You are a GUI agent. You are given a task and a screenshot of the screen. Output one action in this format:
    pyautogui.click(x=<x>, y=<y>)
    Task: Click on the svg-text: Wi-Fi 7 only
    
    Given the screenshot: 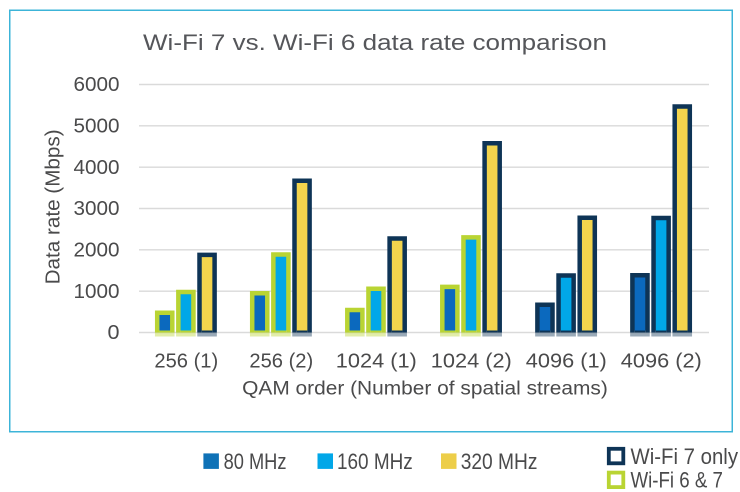 What is the action you would take?
    pyautogui.click(x=685, y=456)
    